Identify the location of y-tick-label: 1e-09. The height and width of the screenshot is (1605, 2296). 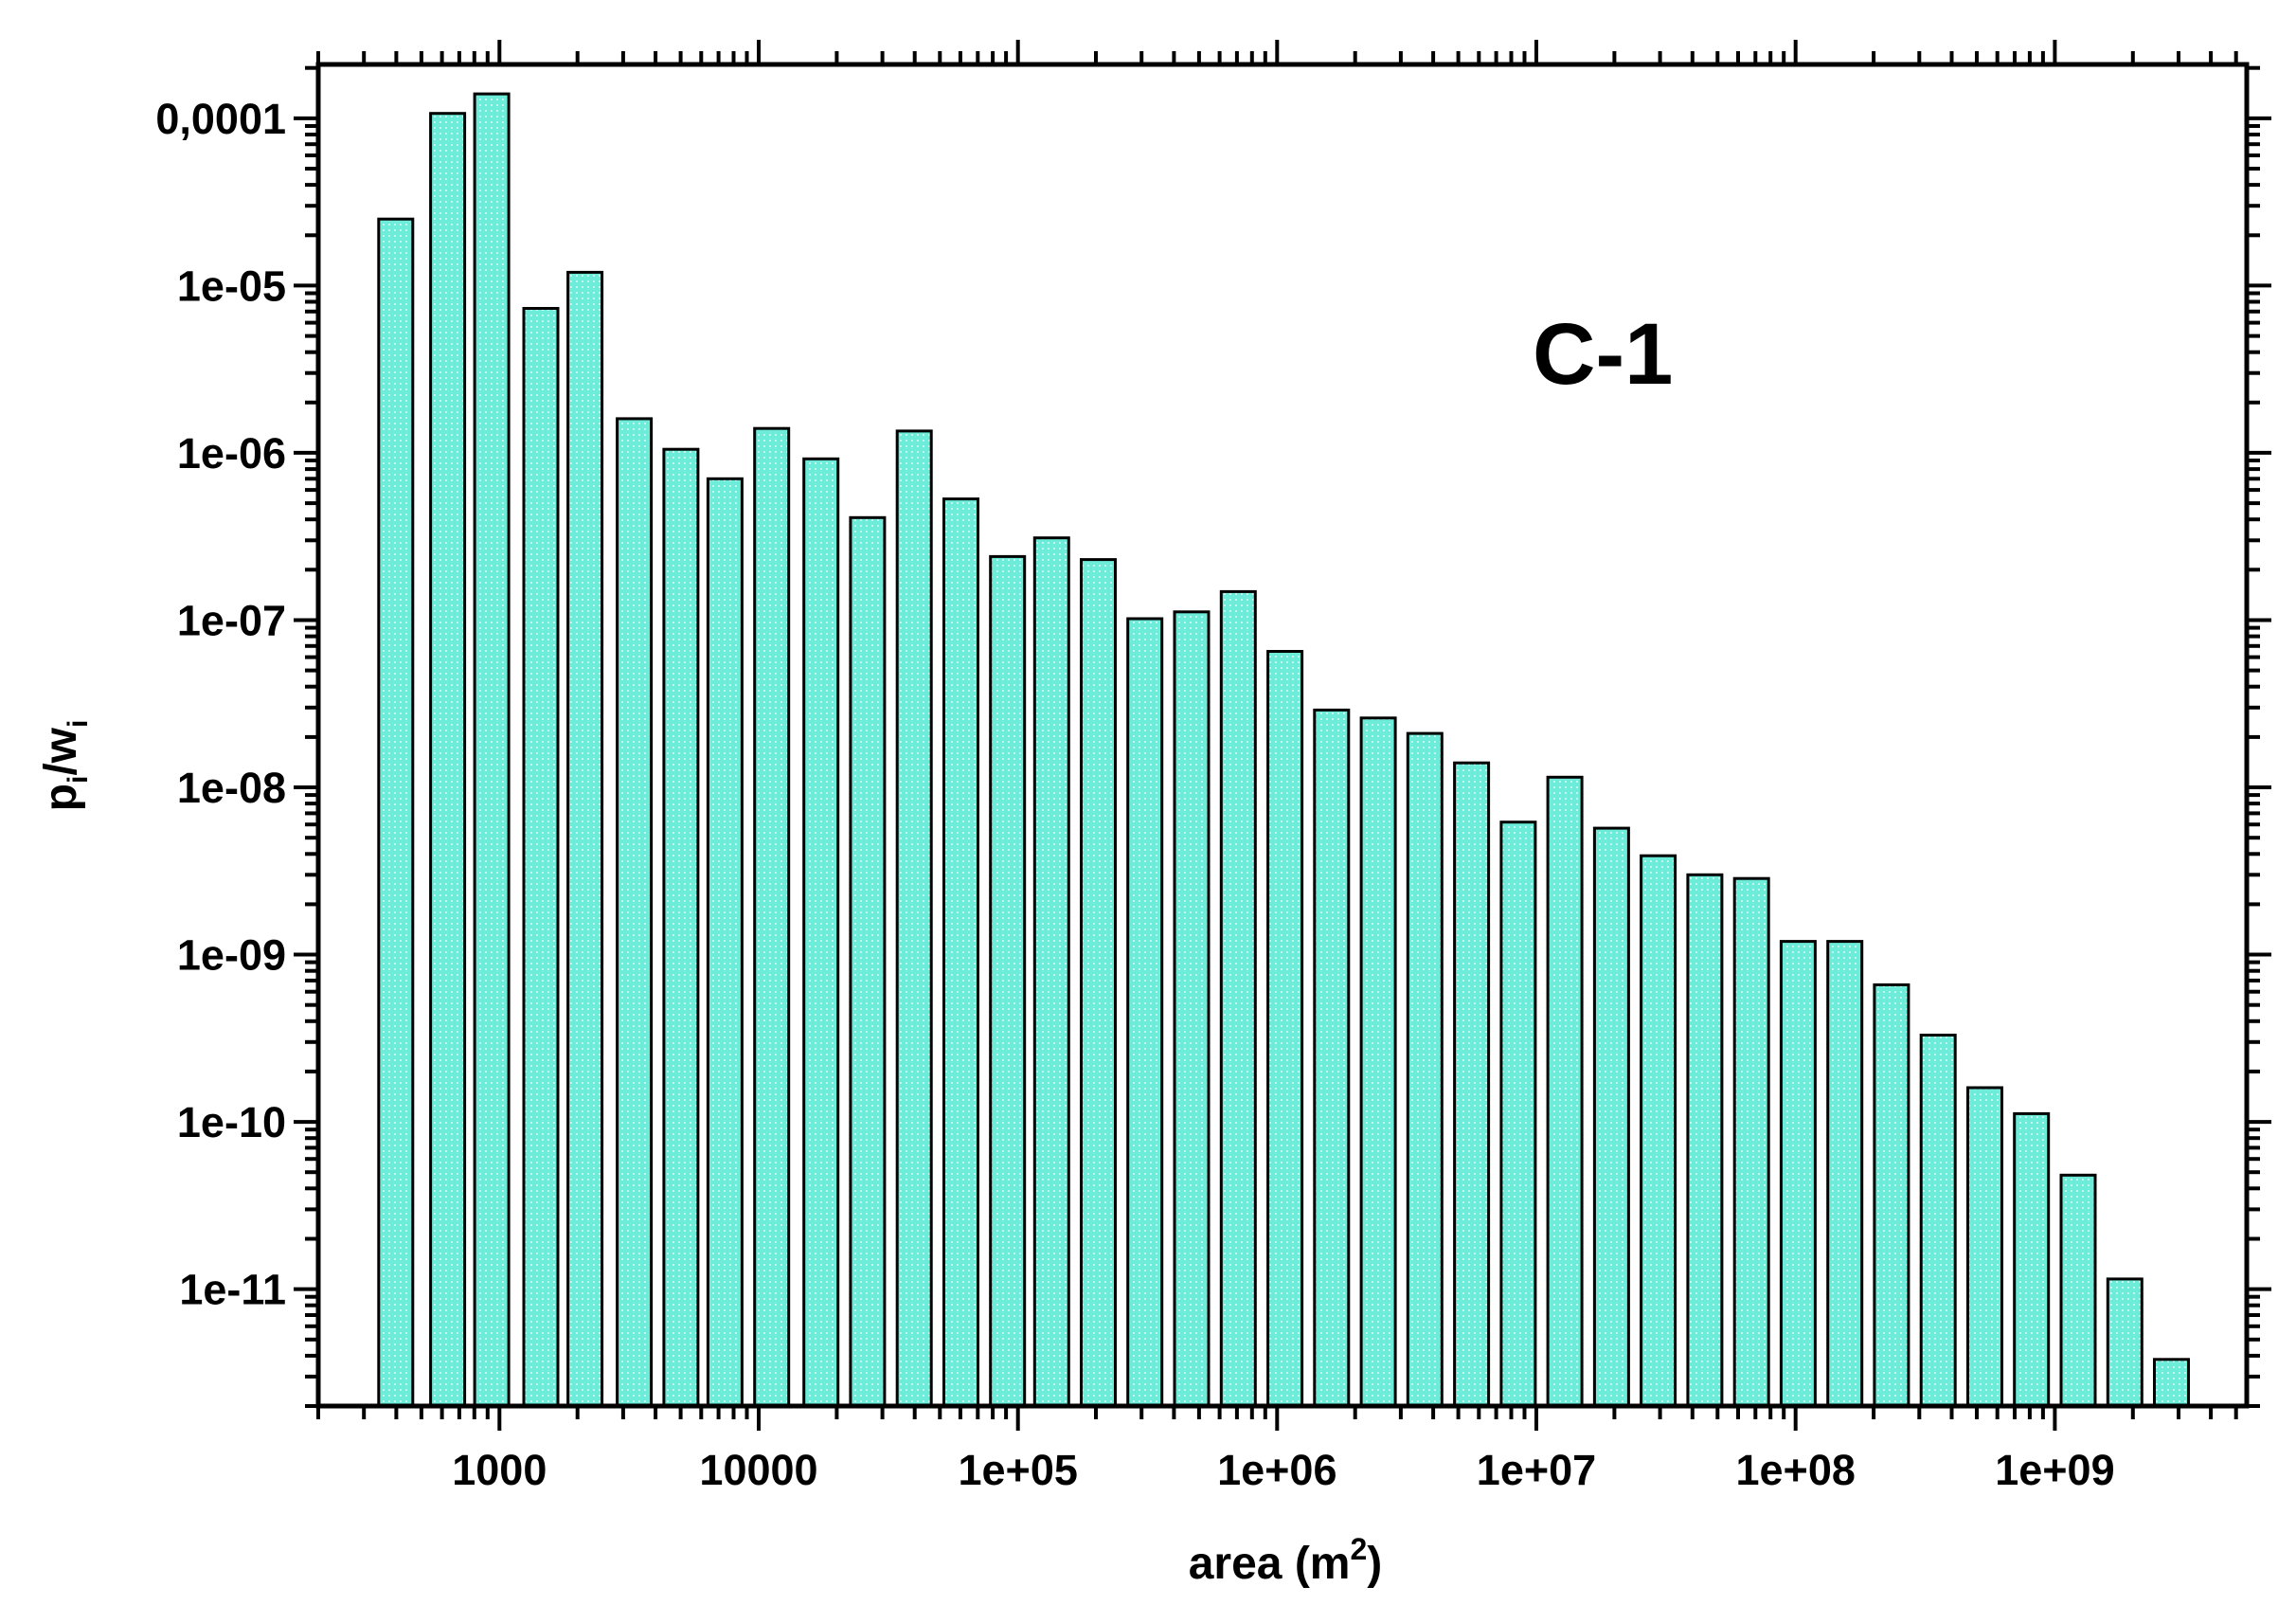
(231, 956).